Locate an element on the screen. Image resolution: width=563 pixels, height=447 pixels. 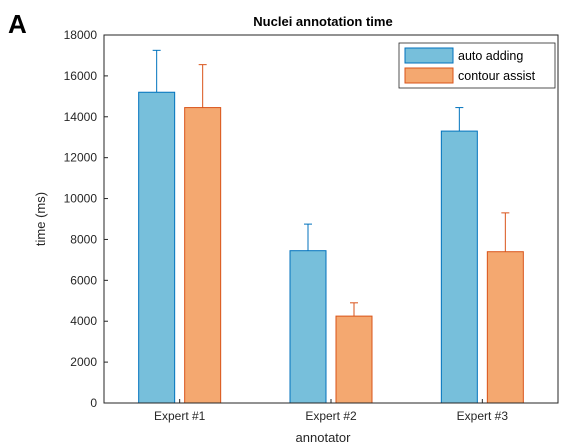
legend-label-contour-assist: contour assist is located at coordinates (497, 76).